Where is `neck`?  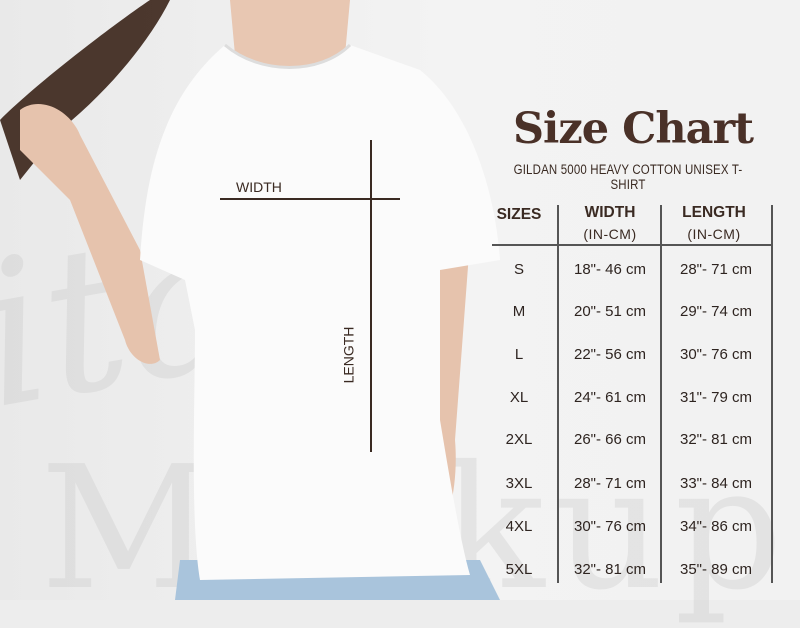
neck is located at coordinates (290, 37).